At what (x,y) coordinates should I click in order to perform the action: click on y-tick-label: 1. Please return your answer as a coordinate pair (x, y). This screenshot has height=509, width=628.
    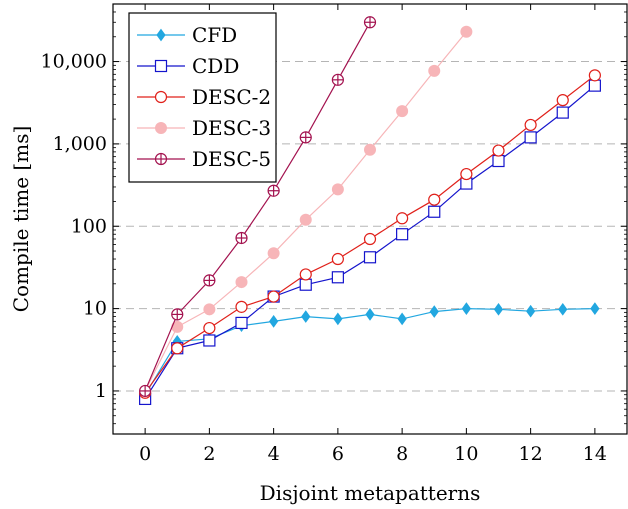
    Looking at the image, I should click on (101, 391).